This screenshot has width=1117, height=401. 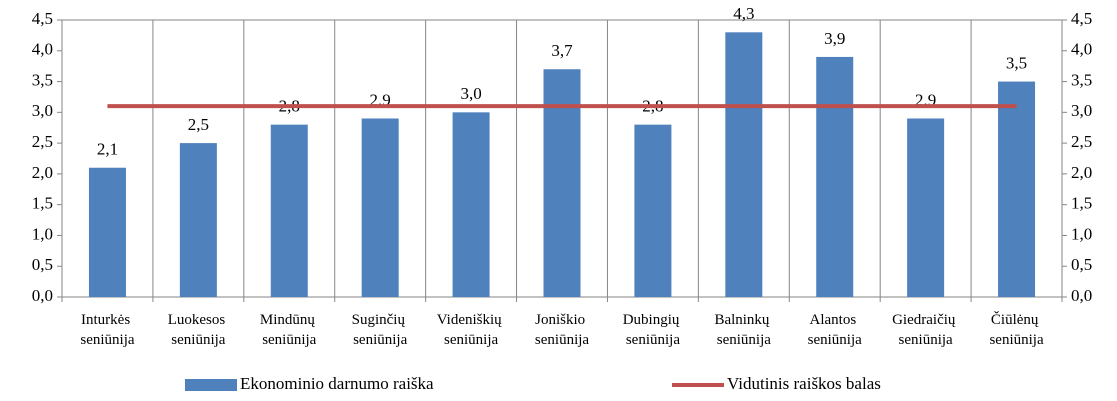 I want to click on value-label: 3,5, so click(x=1016, y=62).